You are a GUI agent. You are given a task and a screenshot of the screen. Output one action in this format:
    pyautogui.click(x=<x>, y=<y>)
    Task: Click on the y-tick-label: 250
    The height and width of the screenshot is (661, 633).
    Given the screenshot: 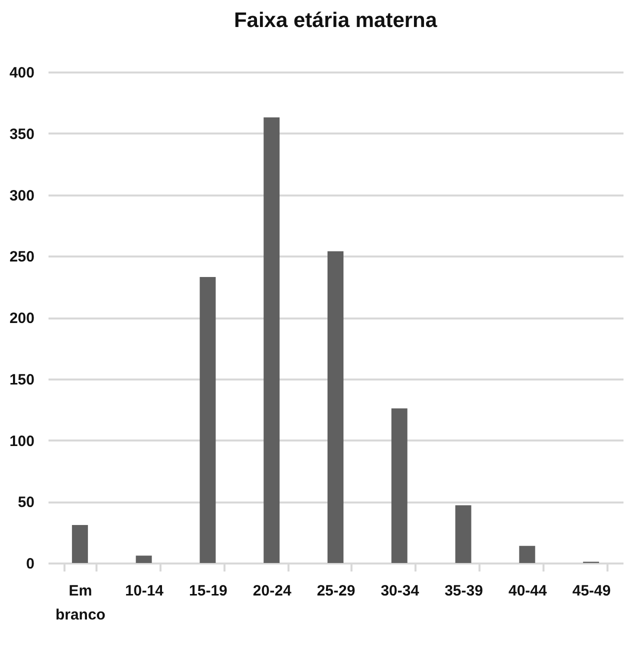 What is the action you would take?
    pyautogui.click(x=21, y=257)
    